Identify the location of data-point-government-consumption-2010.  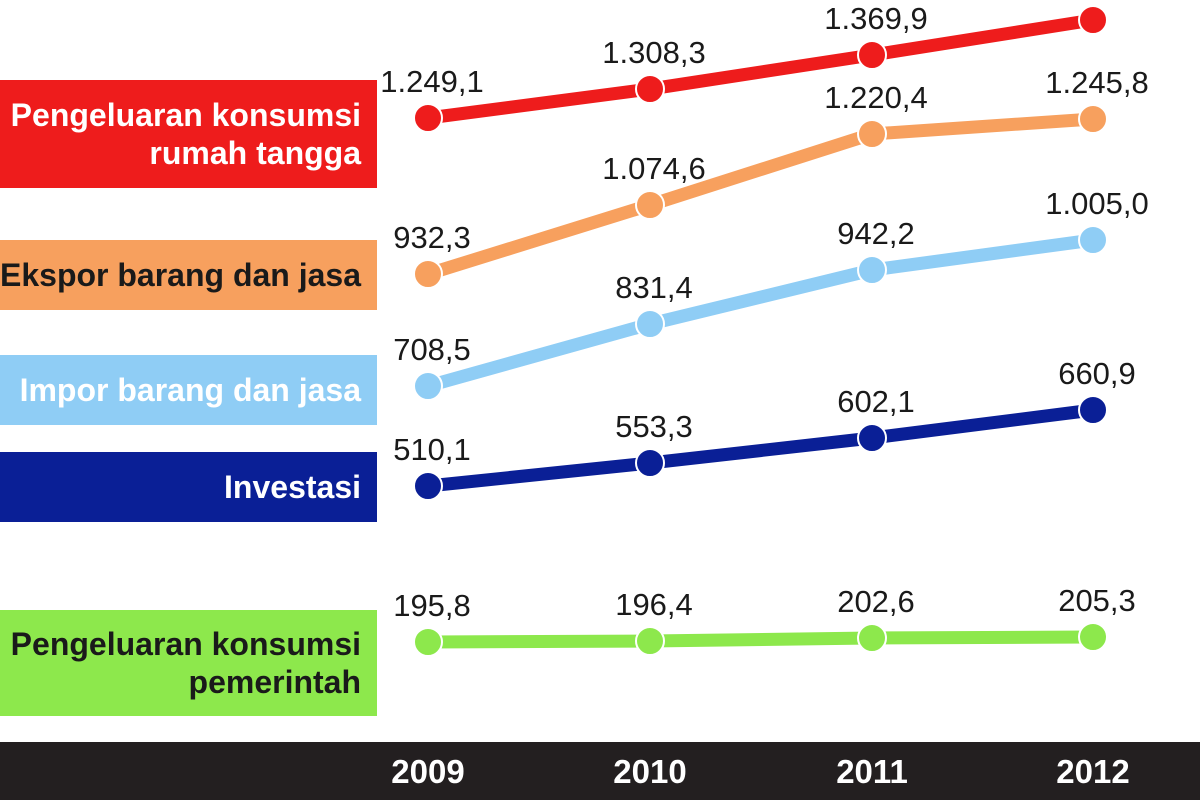
(650, 641).